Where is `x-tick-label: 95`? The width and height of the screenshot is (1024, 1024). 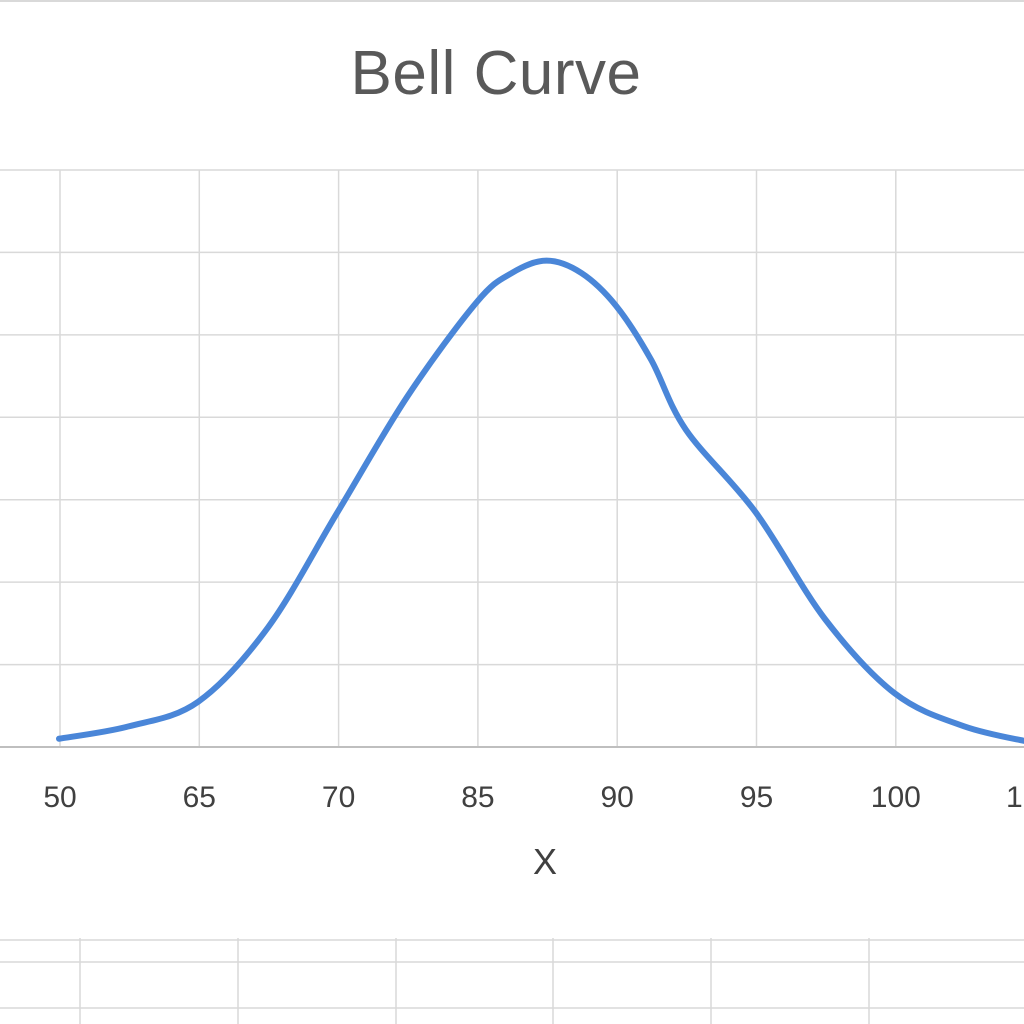 x-tick-label: 95 is located at coordinates (756, 797).